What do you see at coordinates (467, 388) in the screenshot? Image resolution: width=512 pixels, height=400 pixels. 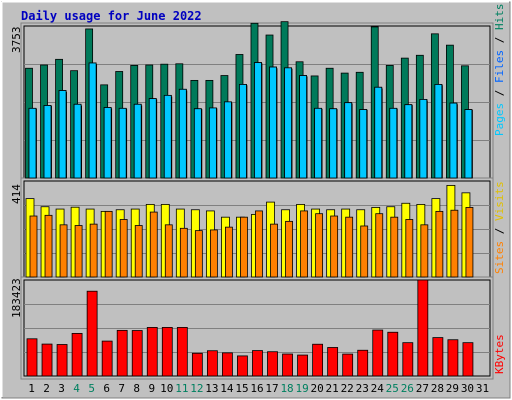 I see `x-tick-label: 30` at bounding box center [467, 388].